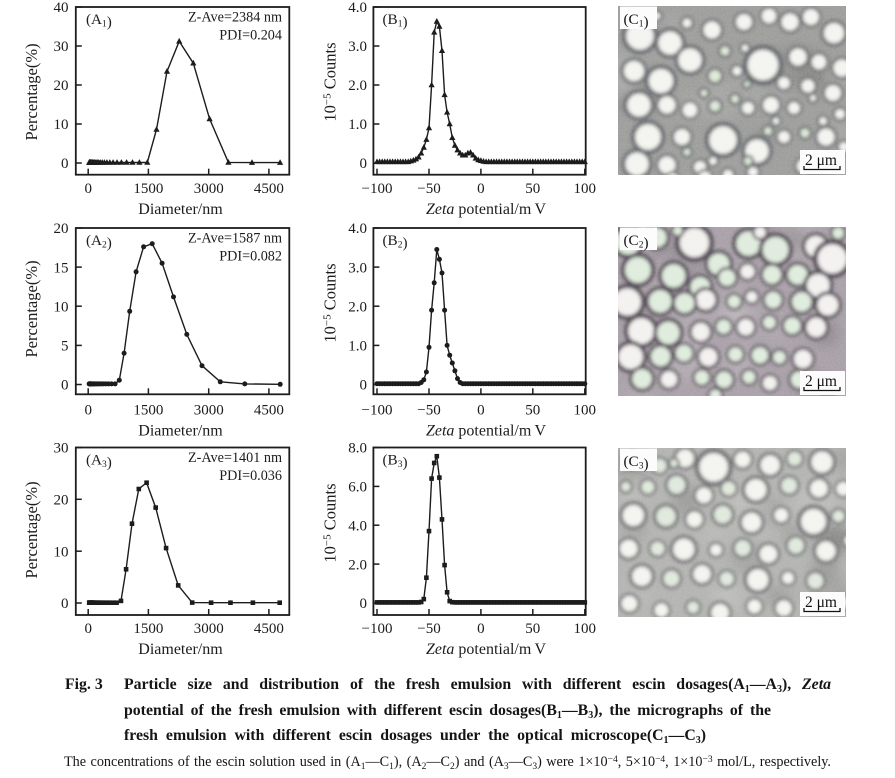 The image size is (895, 778). What do you see at coordinates (99, 242) in the screenshot?
I see `svg-text: (A2)` at bounding box center [99, 242].